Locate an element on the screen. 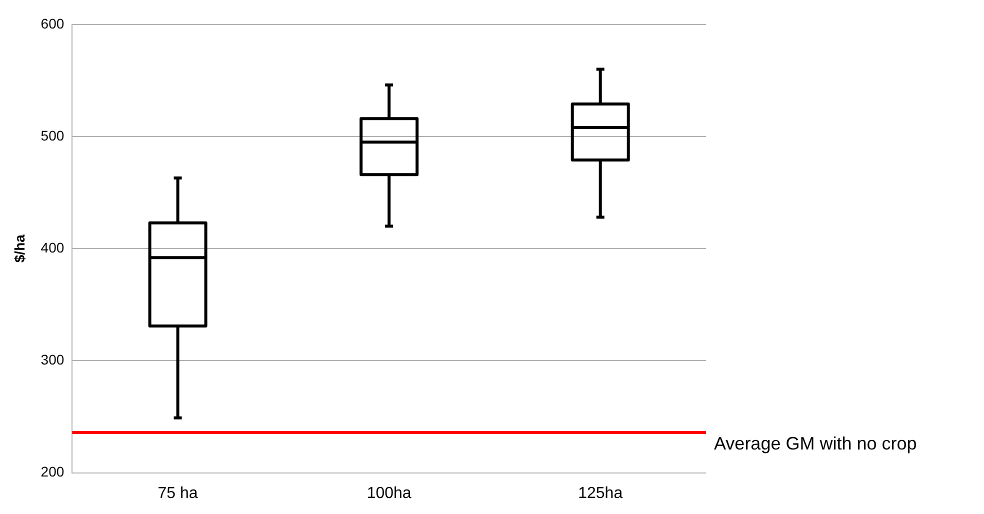 Image resolution: width=984 pixels, height=514 pixels. y-tick-label: 600 is located at coordinates (52, 23).